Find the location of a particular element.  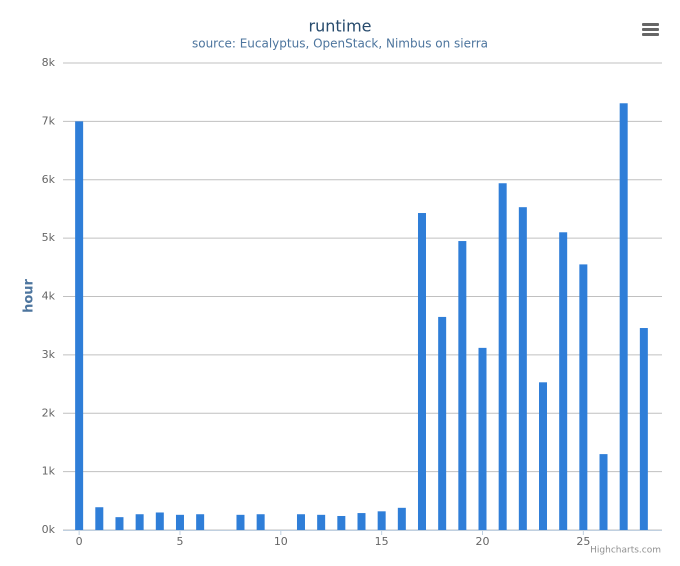

y-tick-label: 2k is located at coordinates (49, 412).